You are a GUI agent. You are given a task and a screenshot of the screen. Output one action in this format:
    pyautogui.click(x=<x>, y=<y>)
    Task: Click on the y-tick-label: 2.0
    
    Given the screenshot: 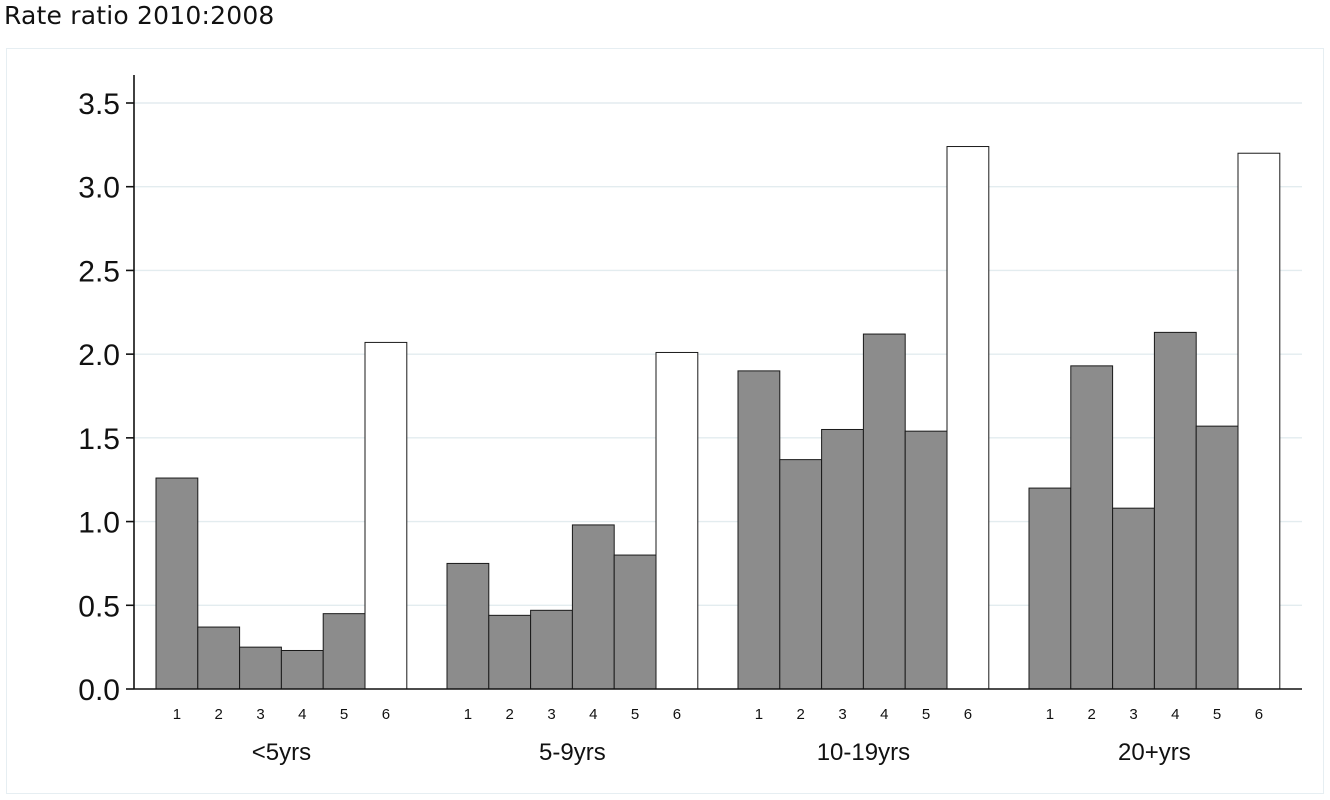 What is the action you would take?
    pyautogui.click(x=99, y=355)
    